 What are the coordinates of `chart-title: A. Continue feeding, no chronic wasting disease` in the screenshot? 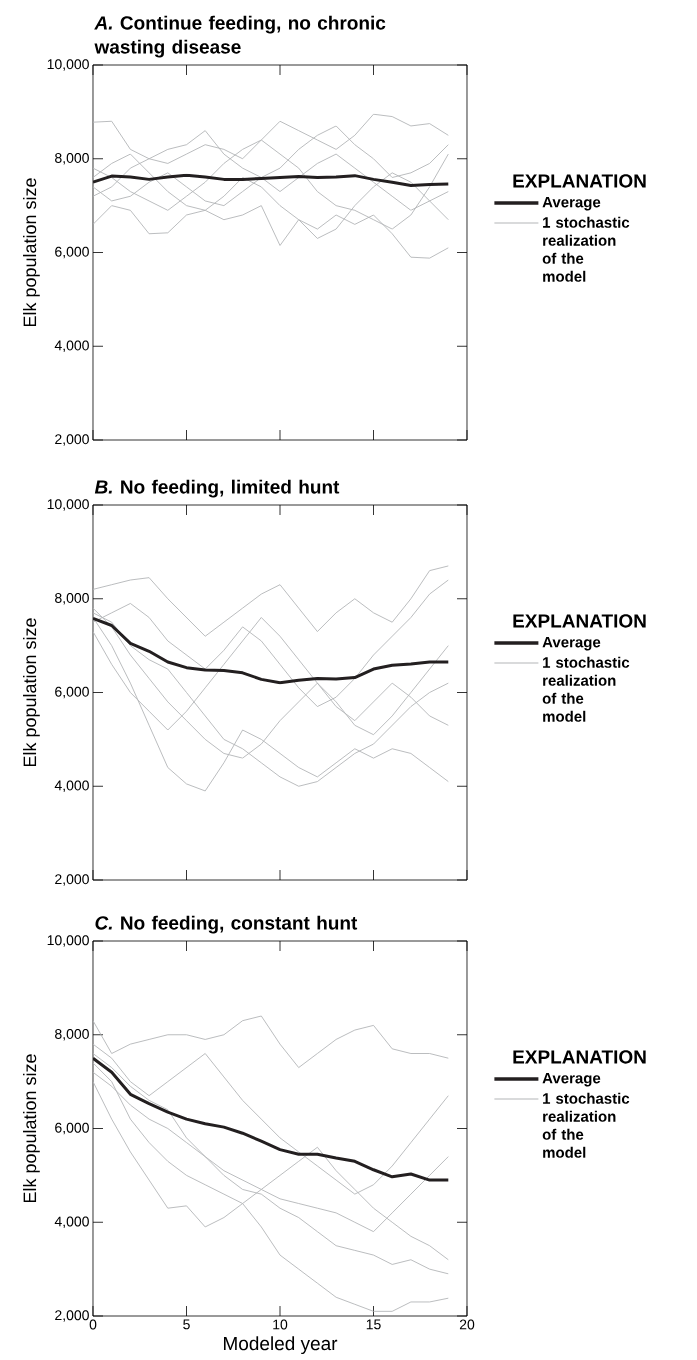 It's located at (240, 36).